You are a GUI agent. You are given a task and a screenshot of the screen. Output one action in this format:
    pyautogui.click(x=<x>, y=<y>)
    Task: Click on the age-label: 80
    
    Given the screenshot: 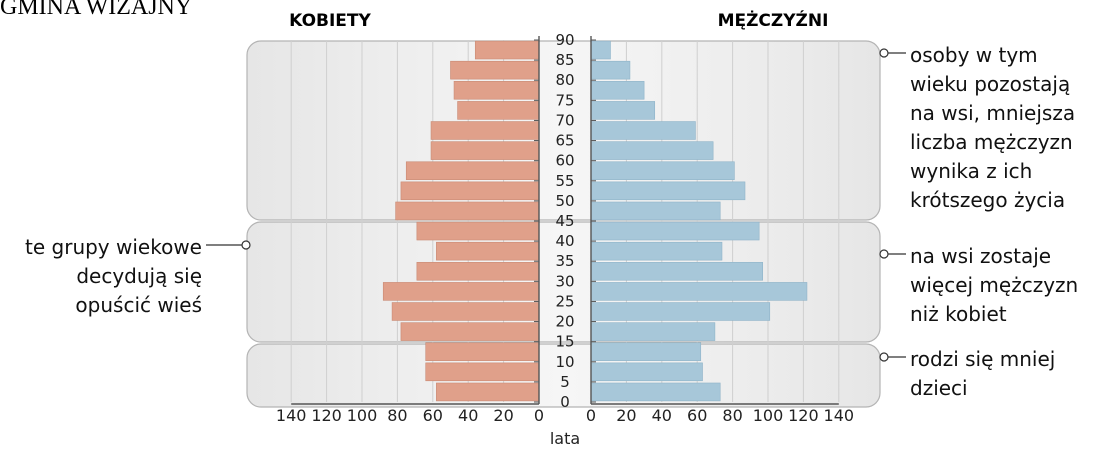 What is the action you would take?
    pyautogui.click(x=564, y=80)
    